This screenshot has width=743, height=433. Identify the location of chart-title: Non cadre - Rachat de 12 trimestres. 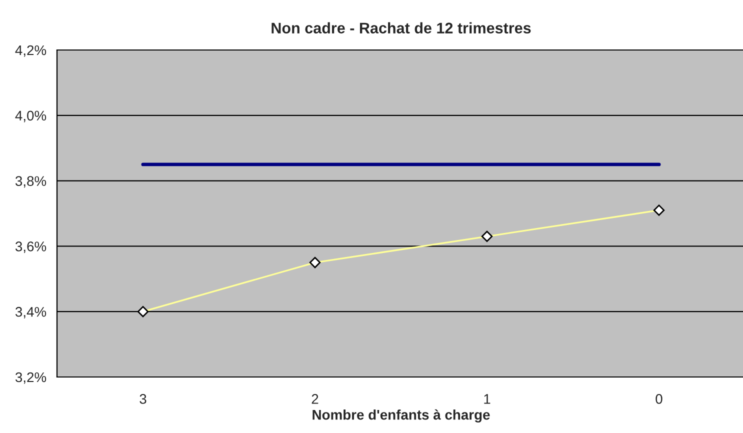
(401, 28).